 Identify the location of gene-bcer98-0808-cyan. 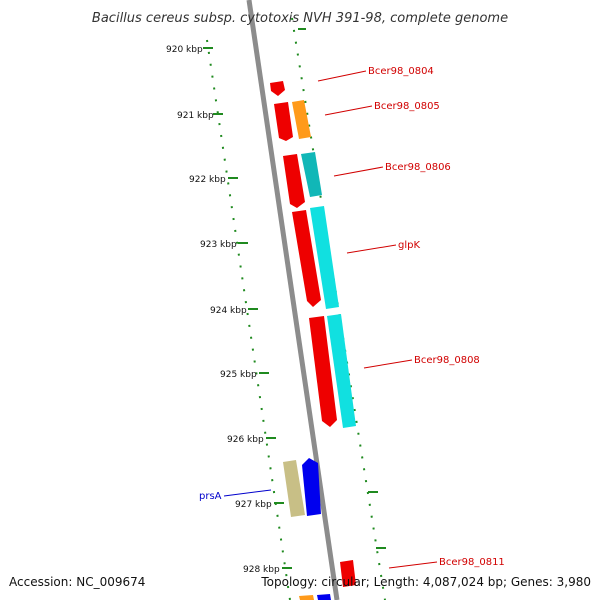
(341, 371).